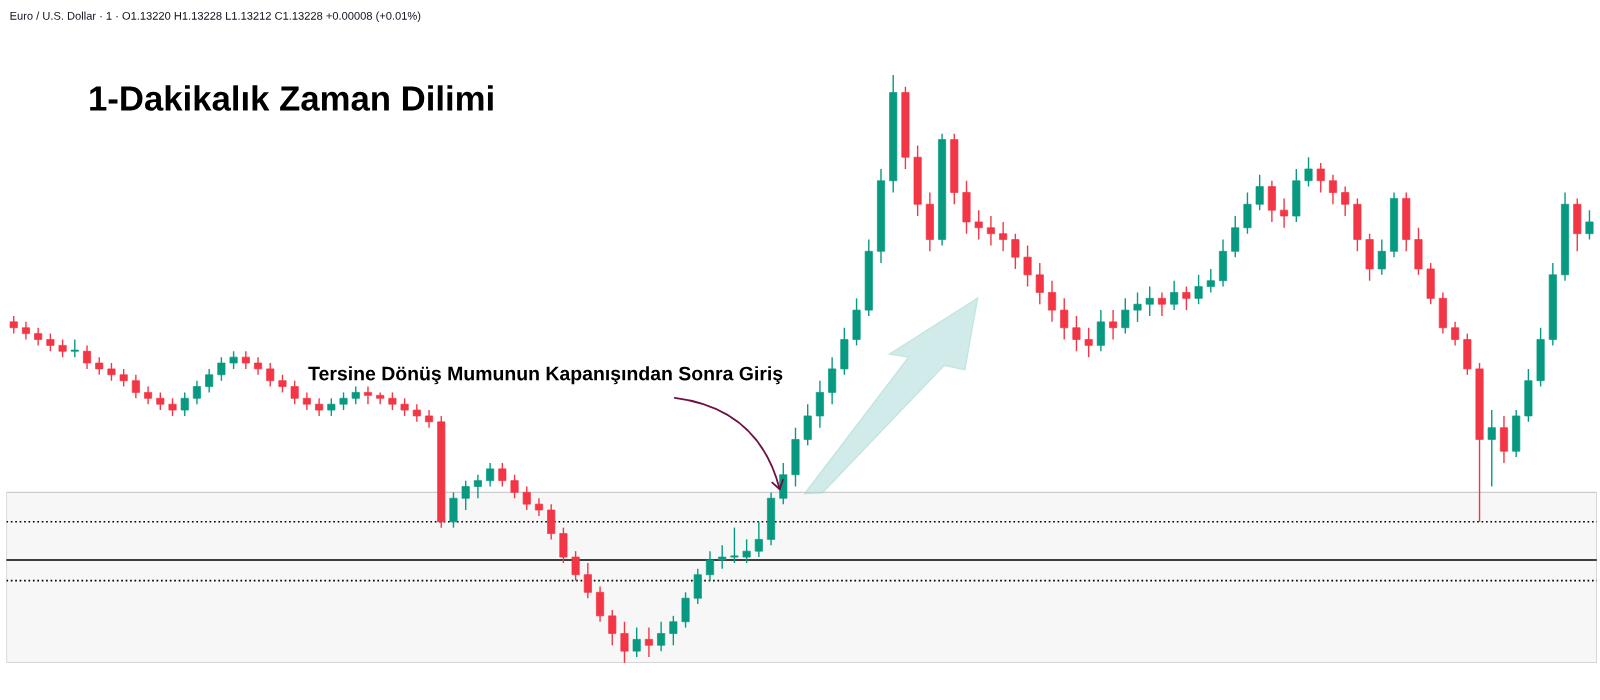 Image resolution: width=1600 pixels, height=700 pixels. Describe the element at coordinates (215, 16) in the screenshot. I see `text: Euro / U.S. Dollar · 1 · O1.13220 H1.13228 L1.13212 C1.13228 +0.00008 (+0.01%)` at that location.